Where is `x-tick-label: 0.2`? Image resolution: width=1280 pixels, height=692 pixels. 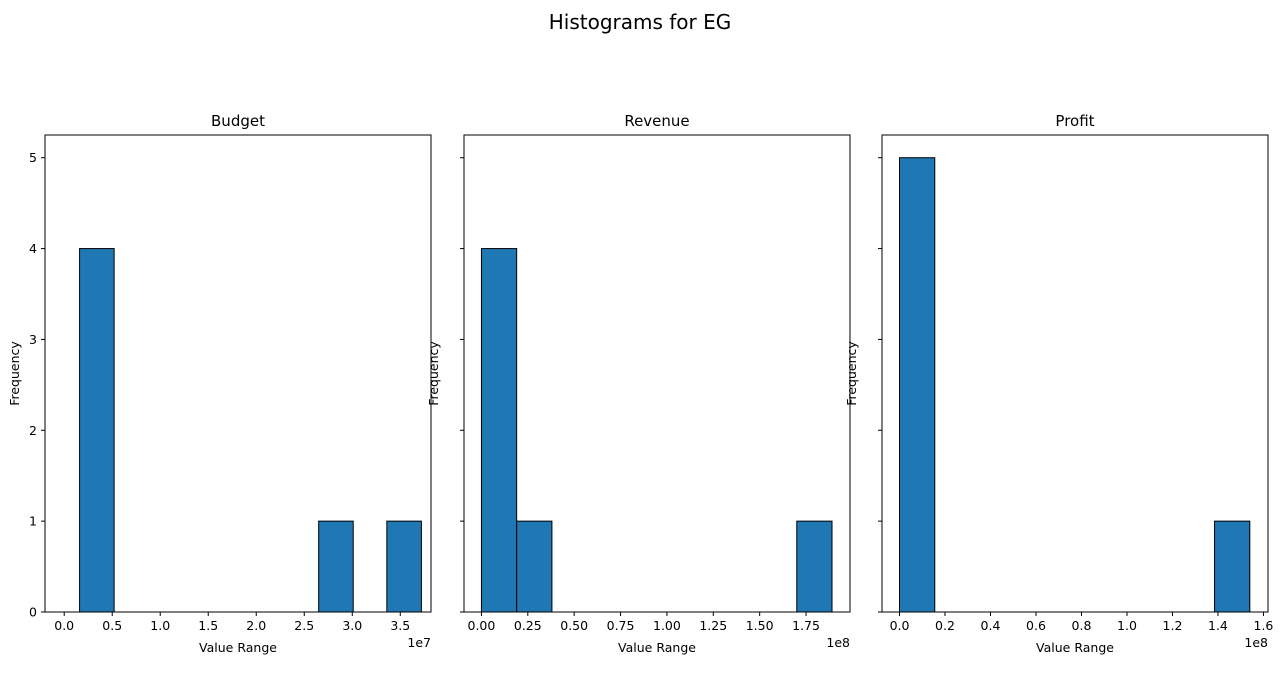 x-tick-label: 0.2 is located at coordinates (945, 625).